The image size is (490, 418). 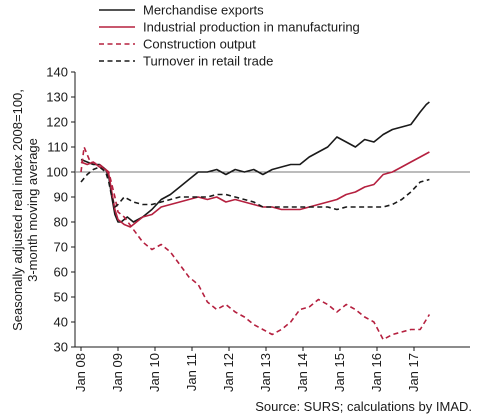 I want to click on y-tick-label: 140, so click(x=57, y=72).